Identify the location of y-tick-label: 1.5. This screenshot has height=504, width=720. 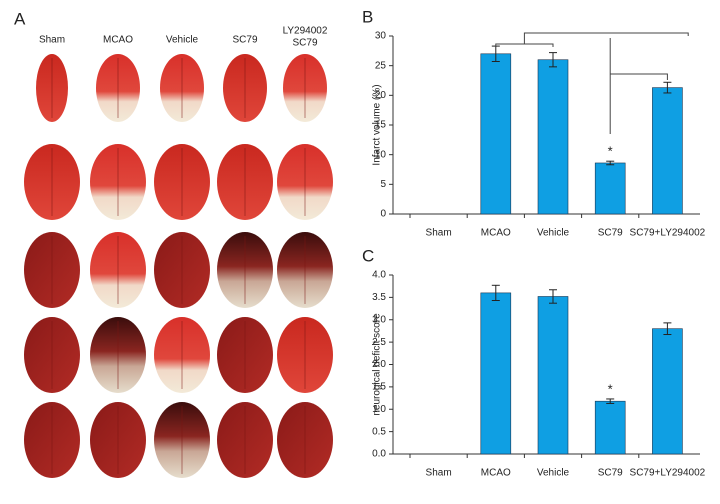
(379, 387).